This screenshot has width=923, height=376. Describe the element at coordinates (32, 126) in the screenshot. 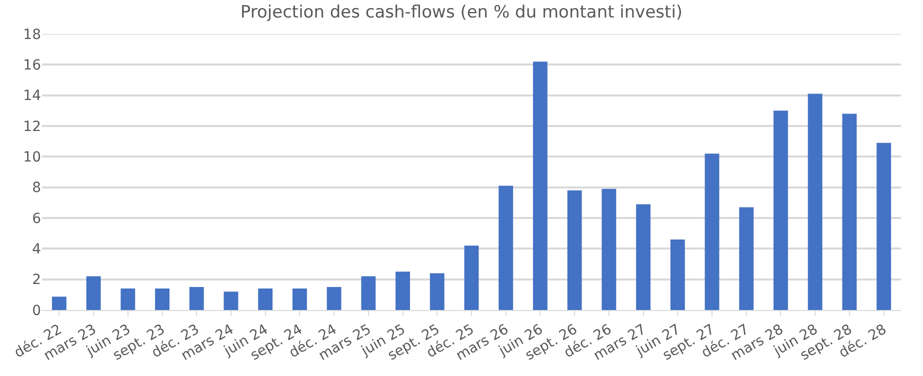

I see `y-tick-label: 12` at that location.